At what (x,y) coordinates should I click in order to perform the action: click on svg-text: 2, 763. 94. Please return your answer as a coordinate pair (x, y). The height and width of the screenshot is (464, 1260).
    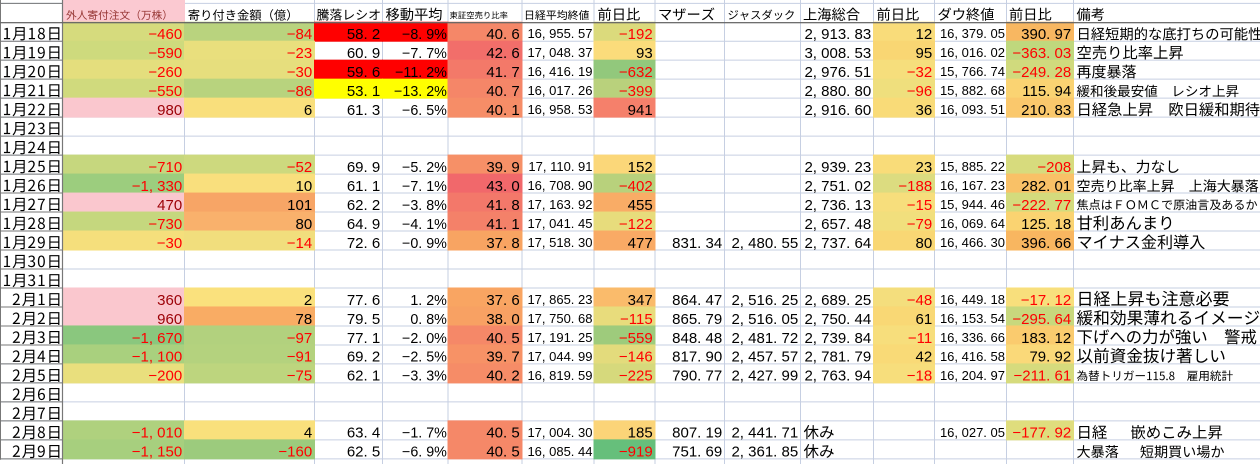
    Looking at the image, I should click on (837, 376).